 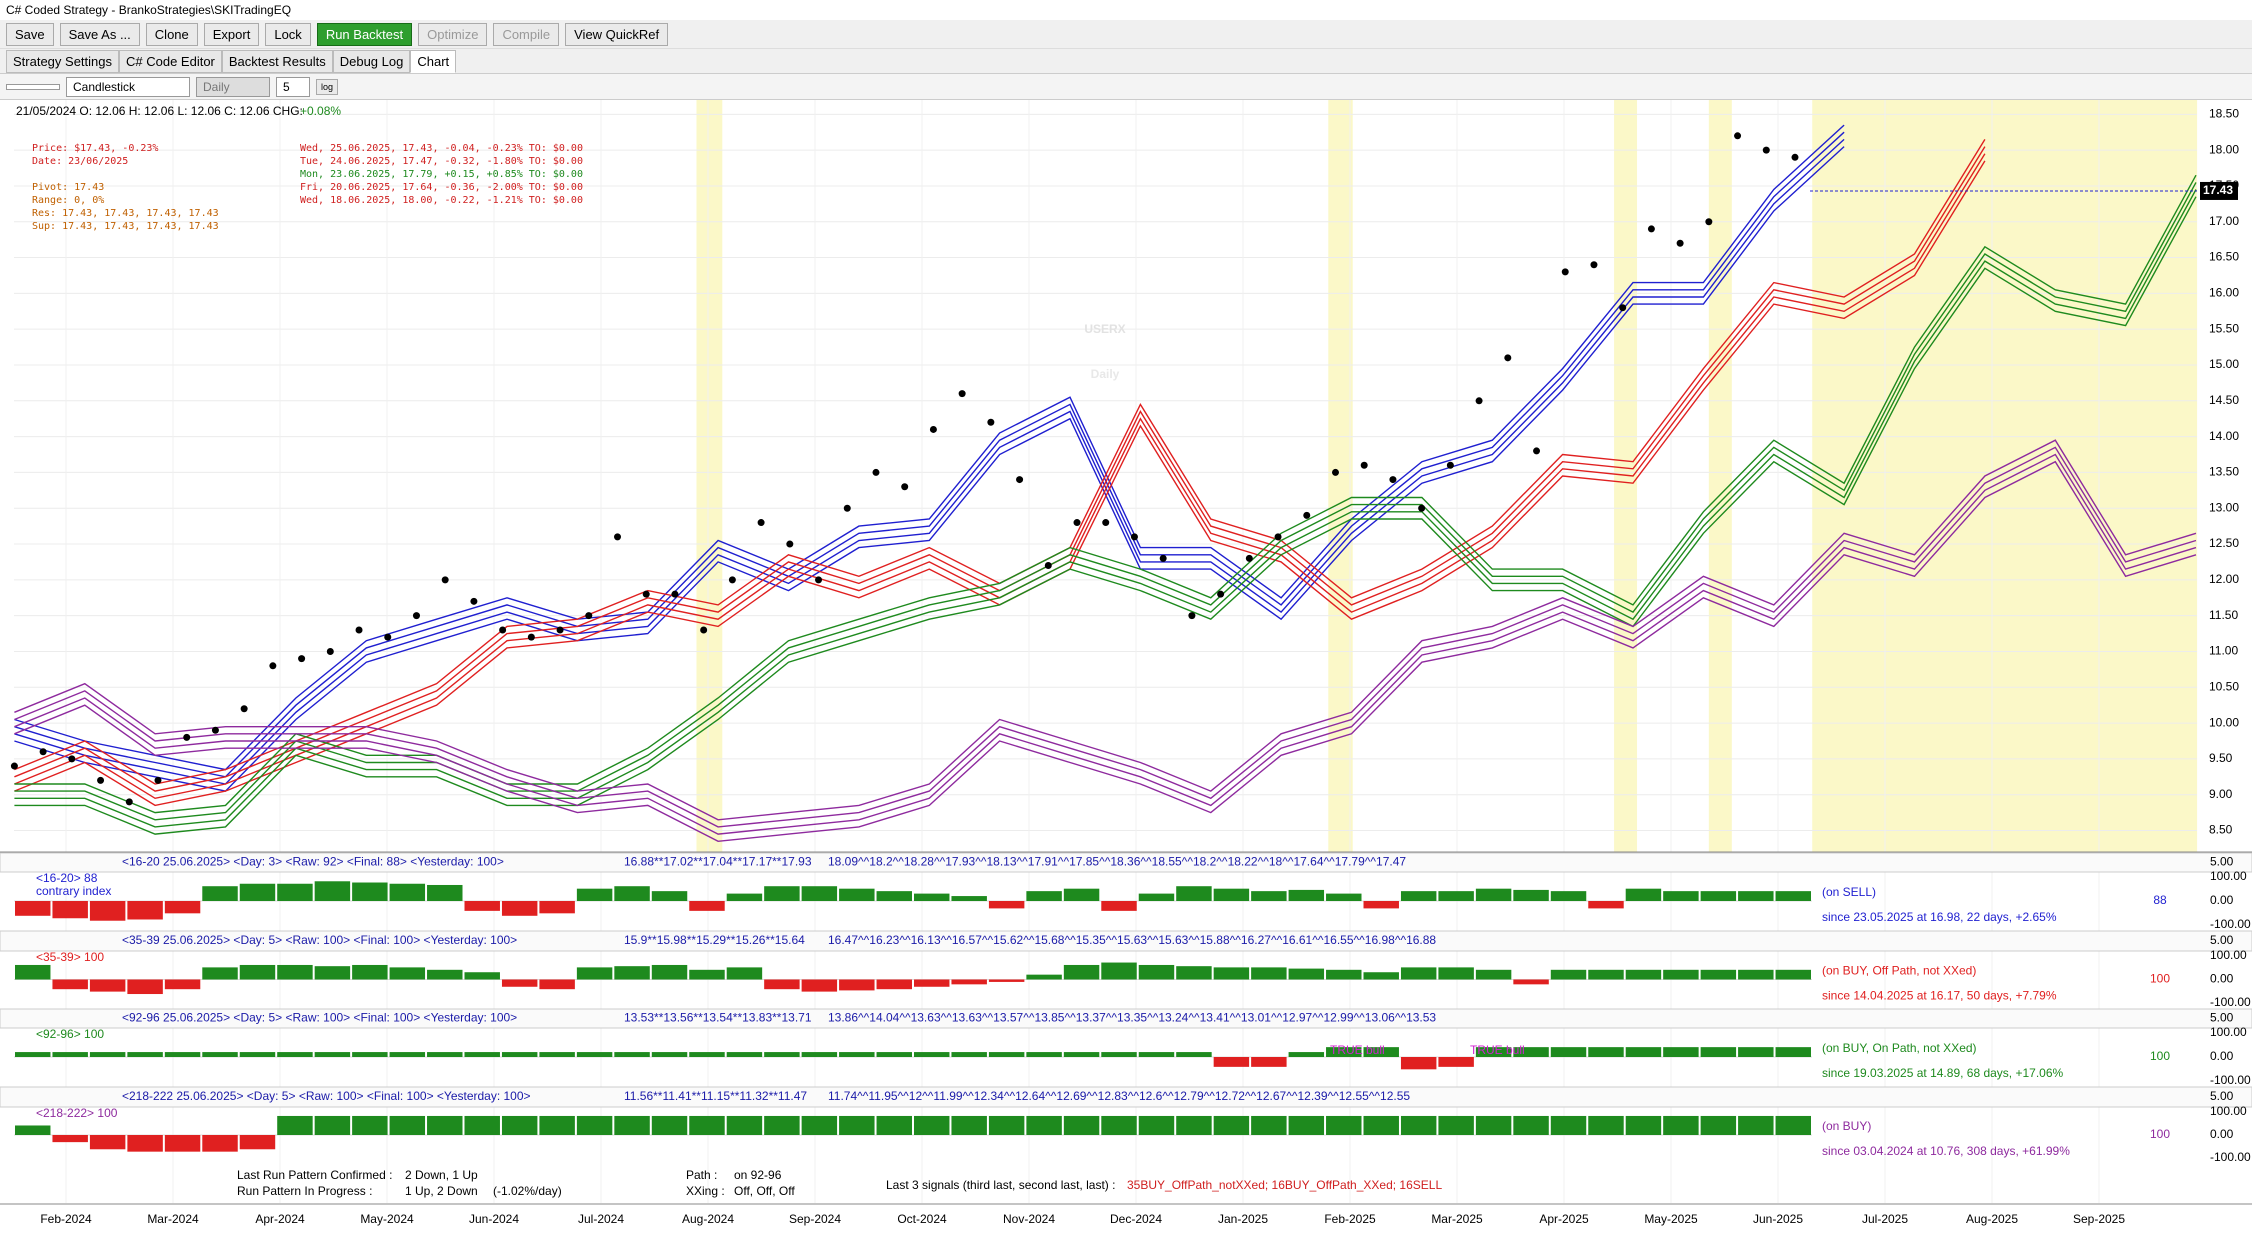 I want to click on toolbar-button: Save, so click(x=30, y=34).